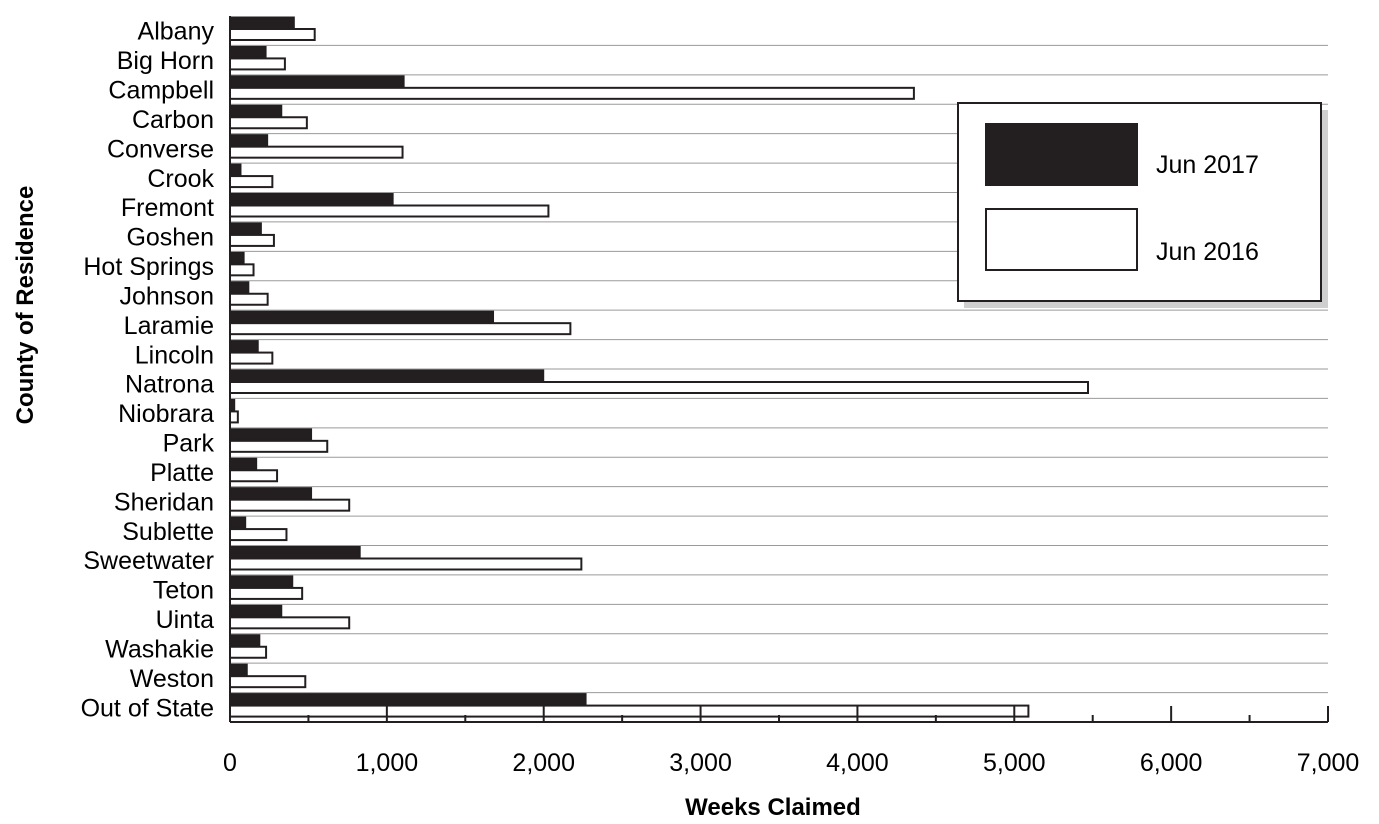 This screenshot has width=1379, height=824. Describe the element at coordinates (239, 287) in the screenshot. I see `bar-jun-2017-johnson` at that location.